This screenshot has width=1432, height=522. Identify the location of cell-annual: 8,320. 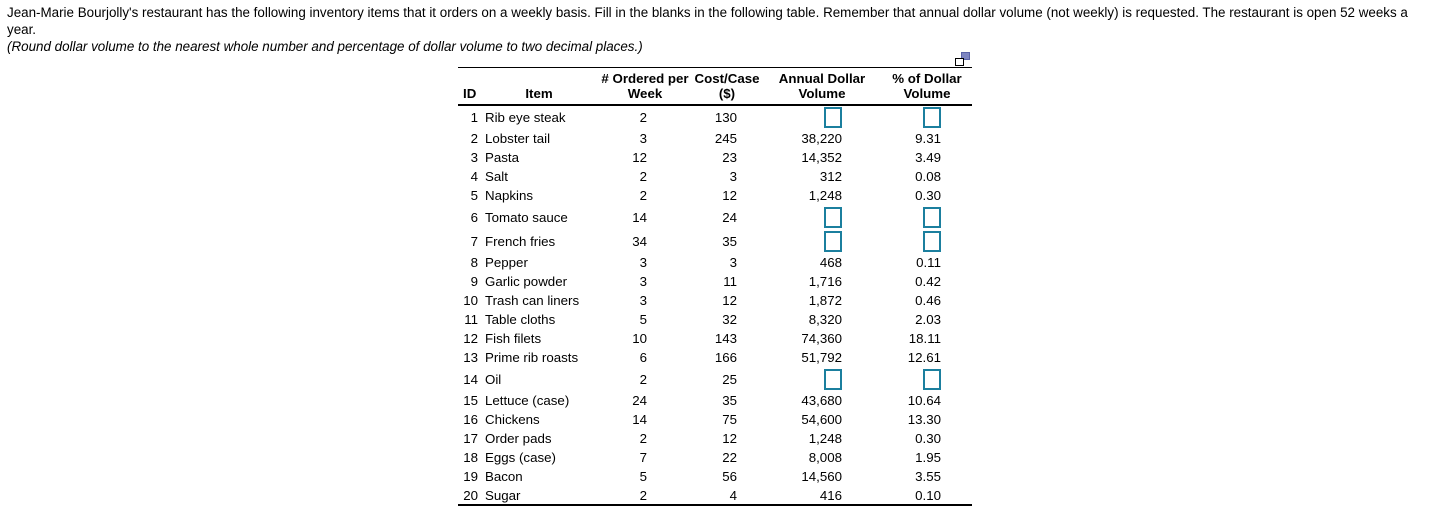
(825, 319).